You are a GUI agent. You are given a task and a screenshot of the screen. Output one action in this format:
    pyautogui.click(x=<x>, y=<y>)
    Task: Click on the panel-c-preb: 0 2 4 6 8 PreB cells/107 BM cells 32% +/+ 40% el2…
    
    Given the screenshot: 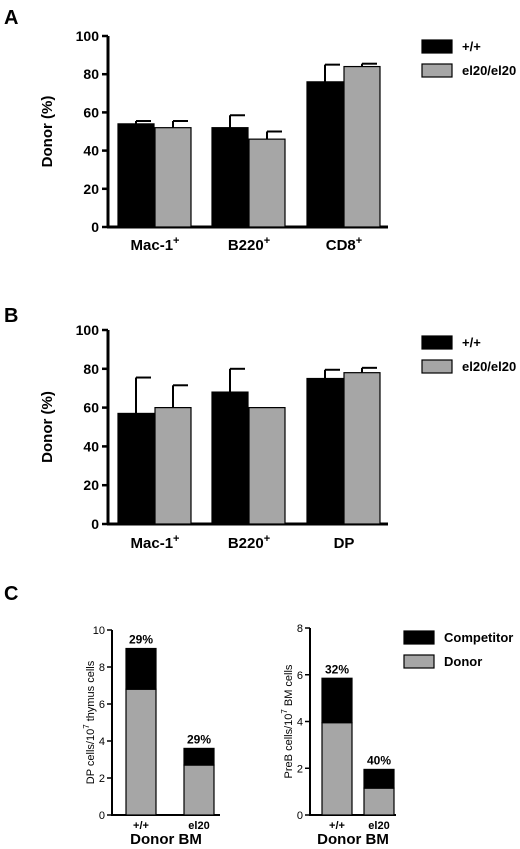 What is the action you would take?
    pyautogui.click(x=396, y=735)
    